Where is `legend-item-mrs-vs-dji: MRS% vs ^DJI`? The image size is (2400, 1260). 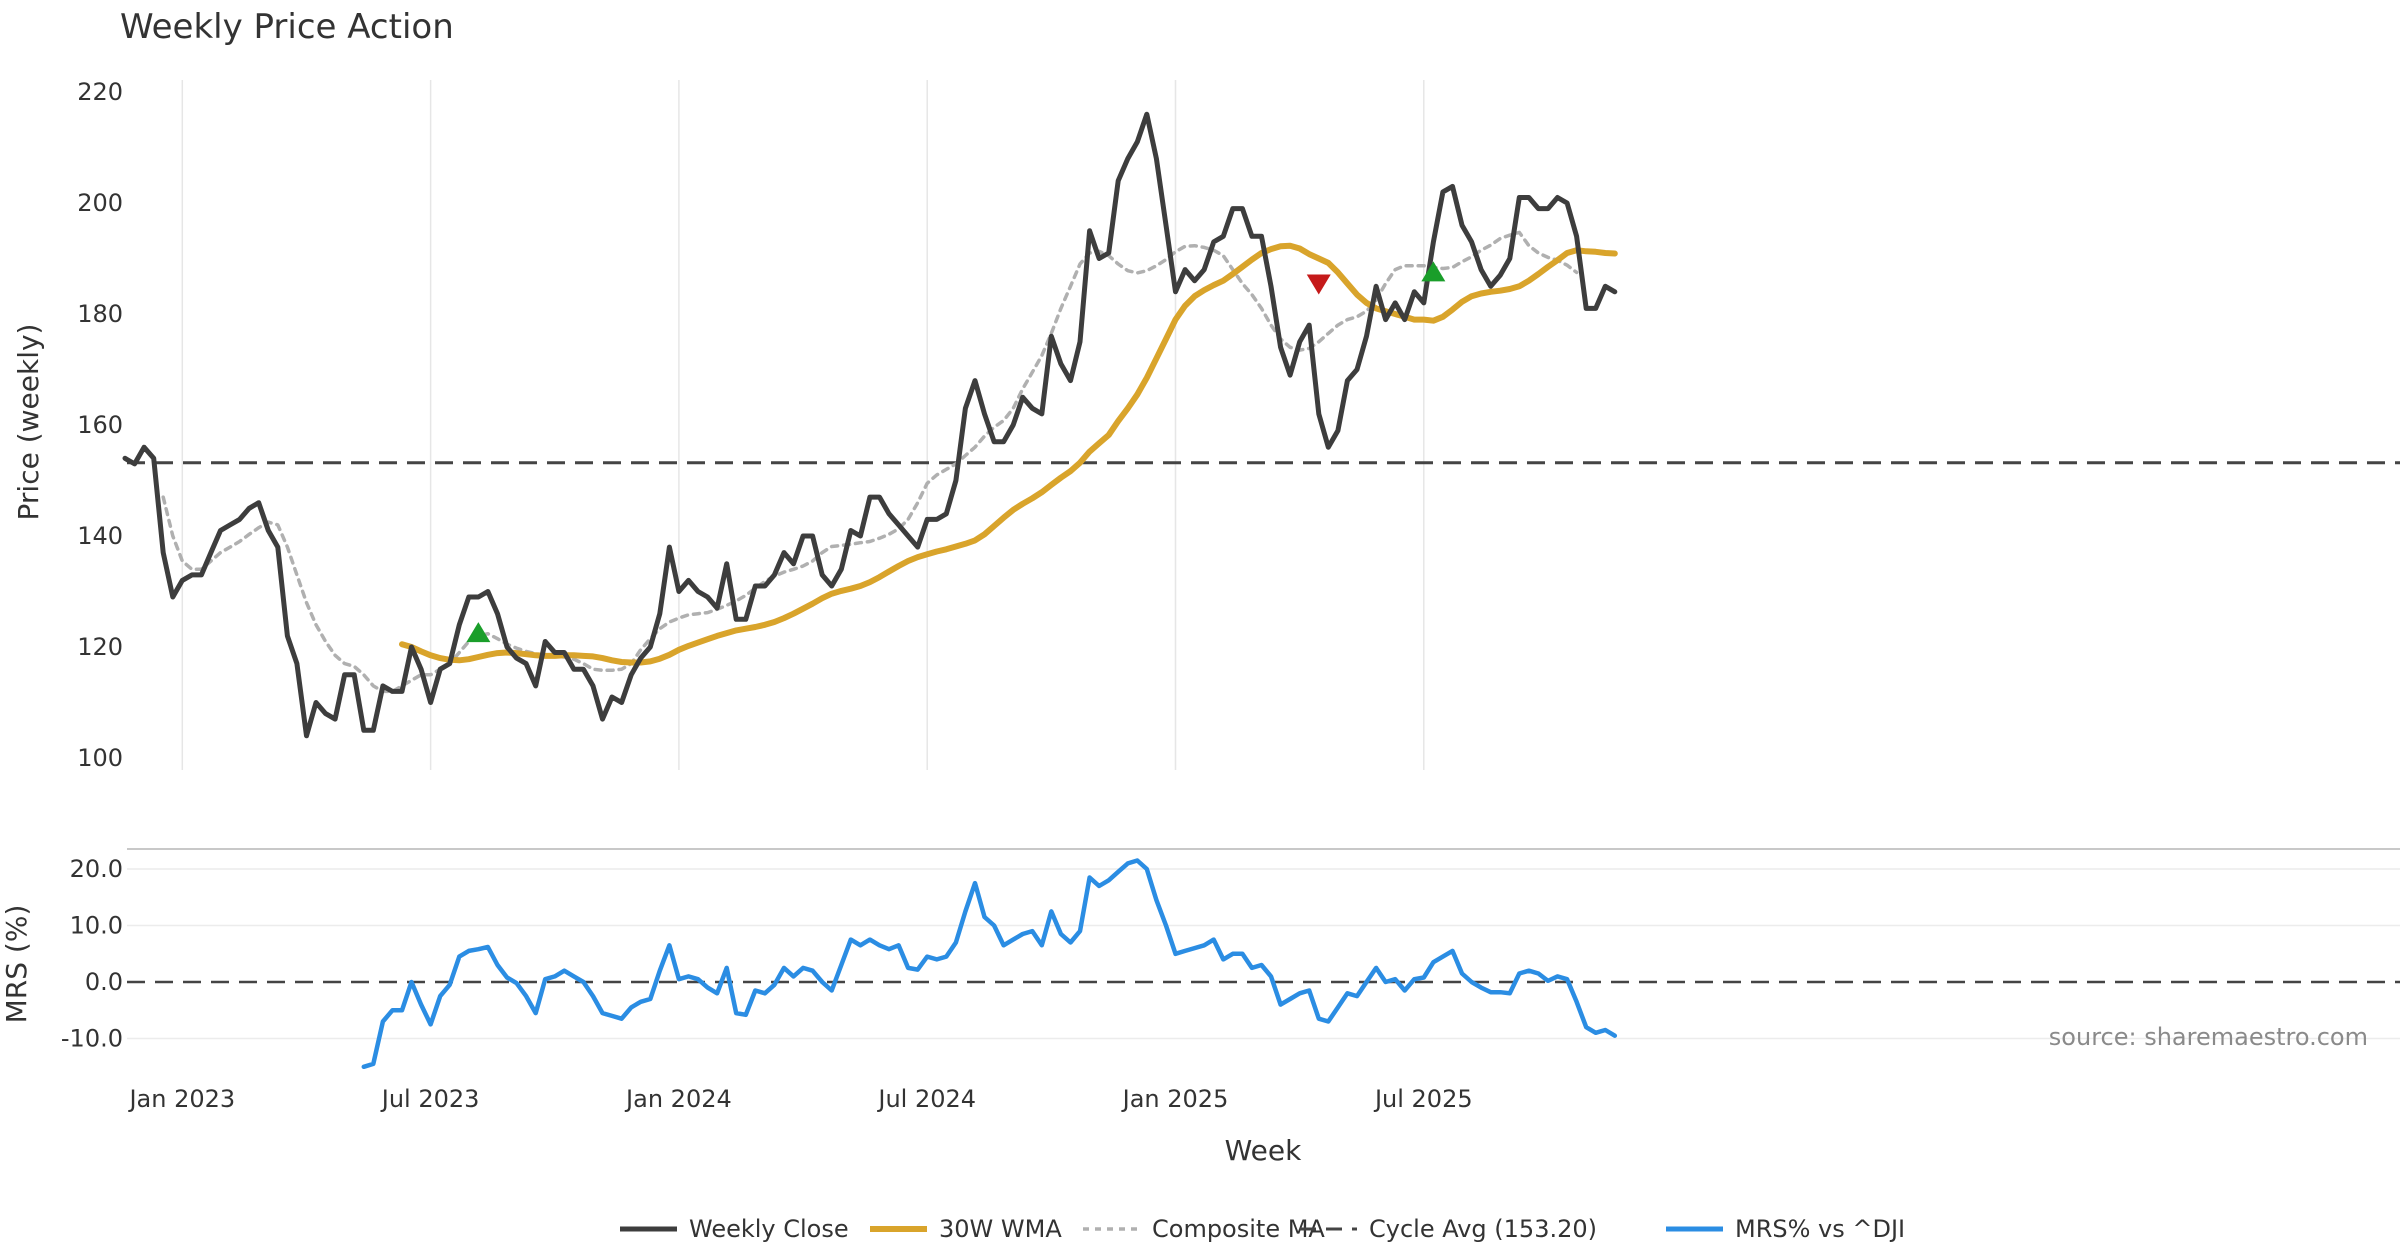
legend-item-mrs-vs-dji: MRS% vs ^DJI is located at coordinates (1785, 1229).